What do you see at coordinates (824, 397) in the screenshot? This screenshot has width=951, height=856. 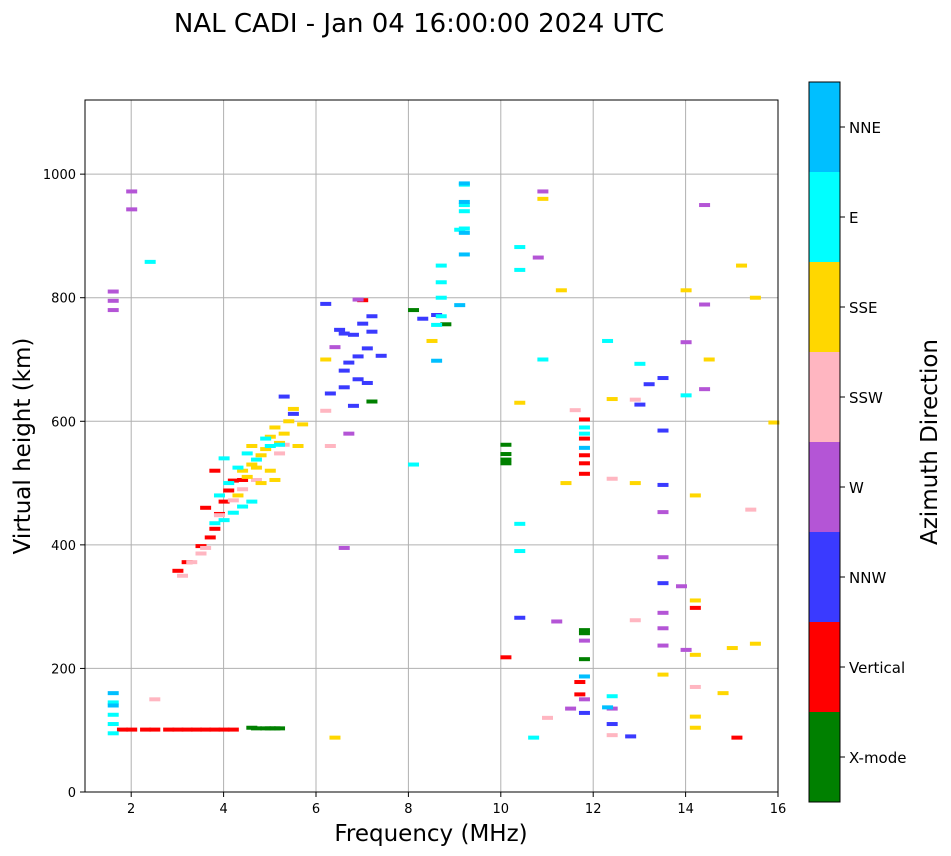 I see `colorbar-swatch-ssw` at bounding box center [824, 397].